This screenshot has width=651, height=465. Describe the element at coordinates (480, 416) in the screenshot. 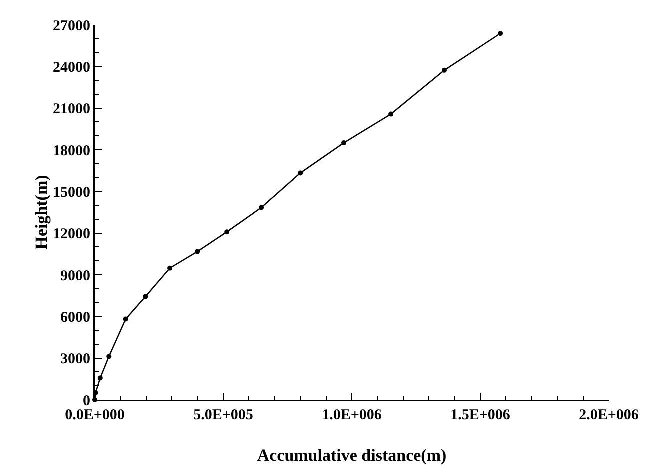

I see `x-tick-label: 1.5E+006` at that location.